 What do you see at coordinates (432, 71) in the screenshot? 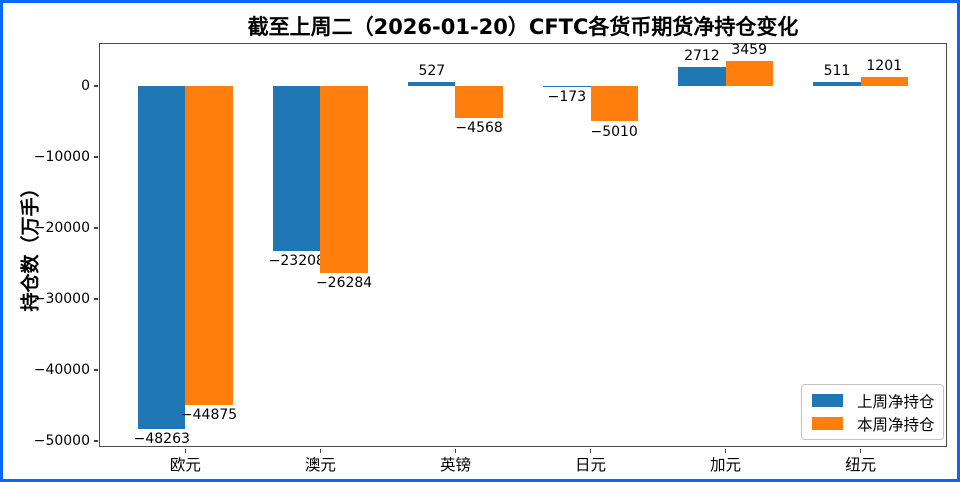
I see `bar-value-label: 527` at bounding box center [432, 71].